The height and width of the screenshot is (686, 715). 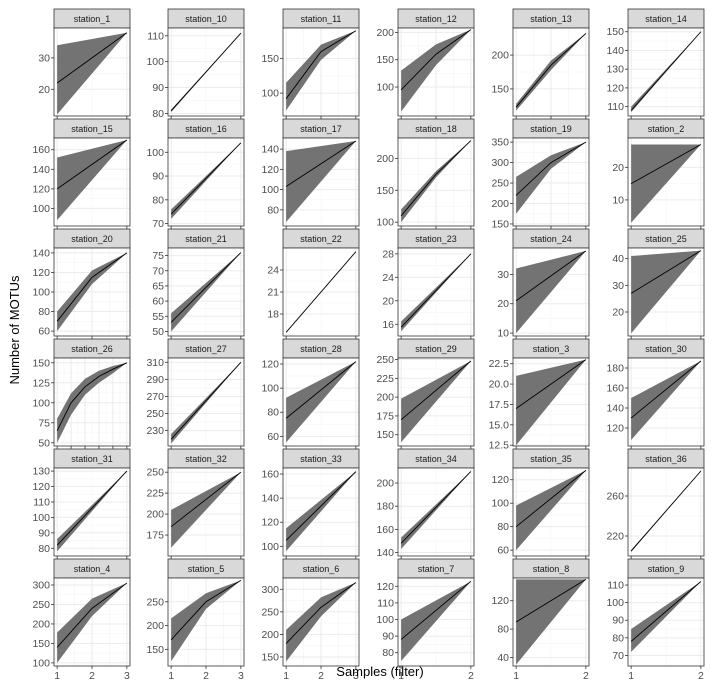 What do you see at coordinates (270, 499) in the screenshot?
I see `y-tick-label: 140` at bounding box center [270, 499].